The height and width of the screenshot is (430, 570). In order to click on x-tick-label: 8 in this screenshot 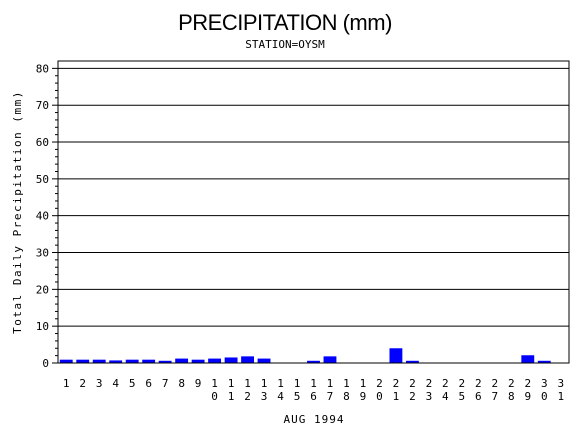, I will do `click(181, 383)`.